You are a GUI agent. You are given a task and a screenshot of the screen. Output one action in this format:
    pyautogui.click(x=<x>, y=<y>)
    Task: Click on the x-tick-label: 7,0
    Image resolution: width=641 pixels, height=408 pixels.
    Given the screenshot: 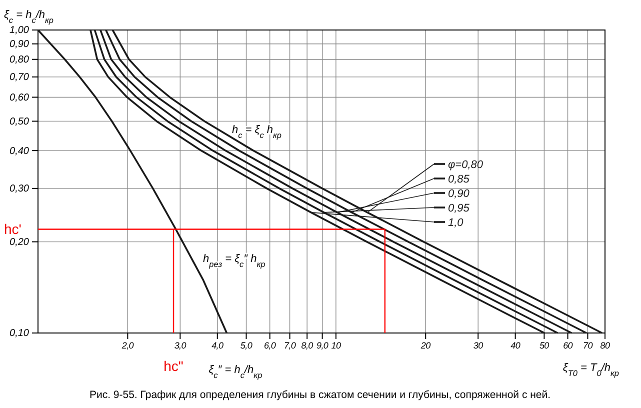 What is the action you would take?
    pyautogui.click(x=290, y=345)
    